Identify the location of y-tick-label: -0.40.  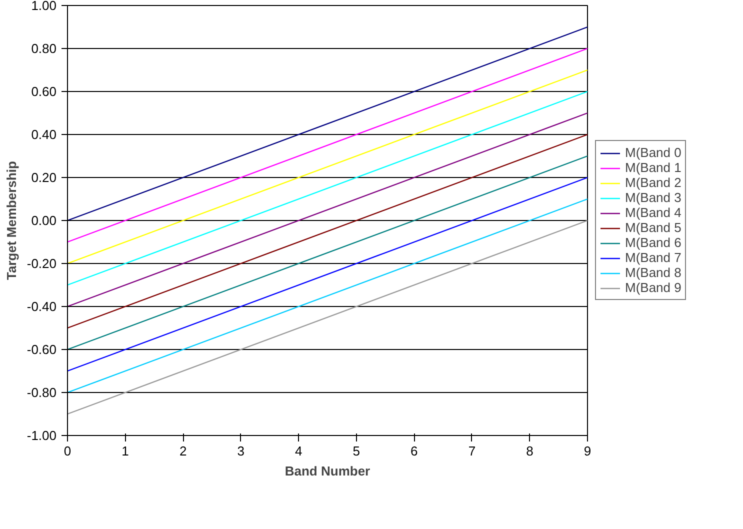
(41, 306).